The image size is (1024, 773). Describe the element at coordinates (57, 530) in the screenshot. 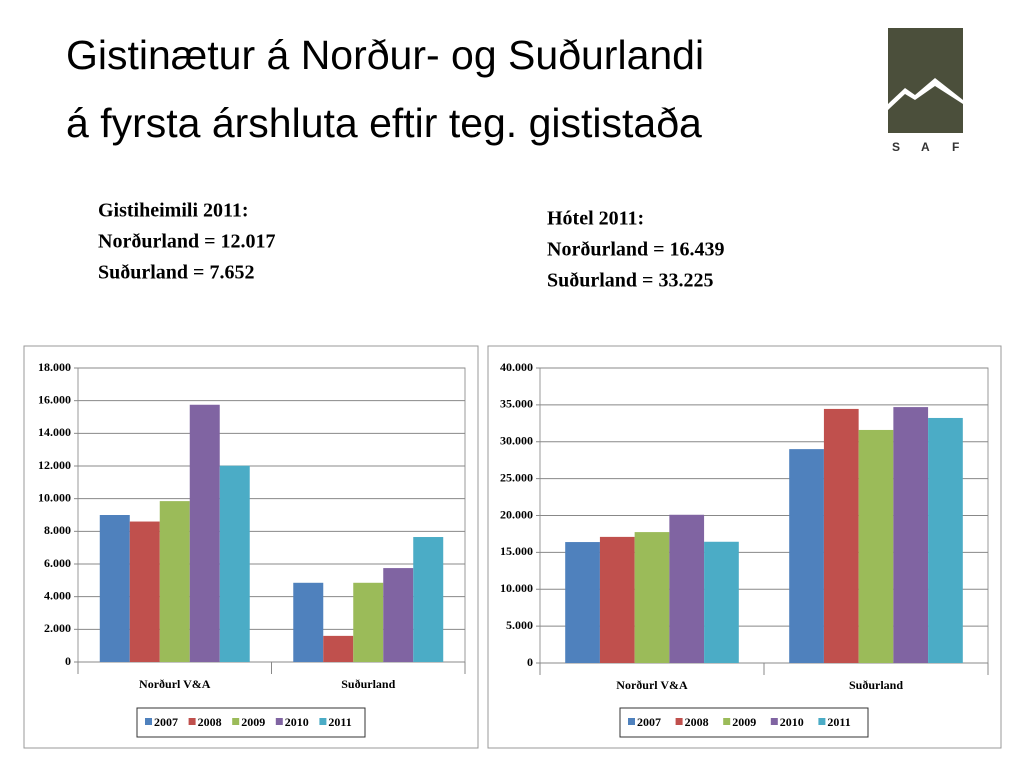

I see `y-tick-label: 8.000` at that location.